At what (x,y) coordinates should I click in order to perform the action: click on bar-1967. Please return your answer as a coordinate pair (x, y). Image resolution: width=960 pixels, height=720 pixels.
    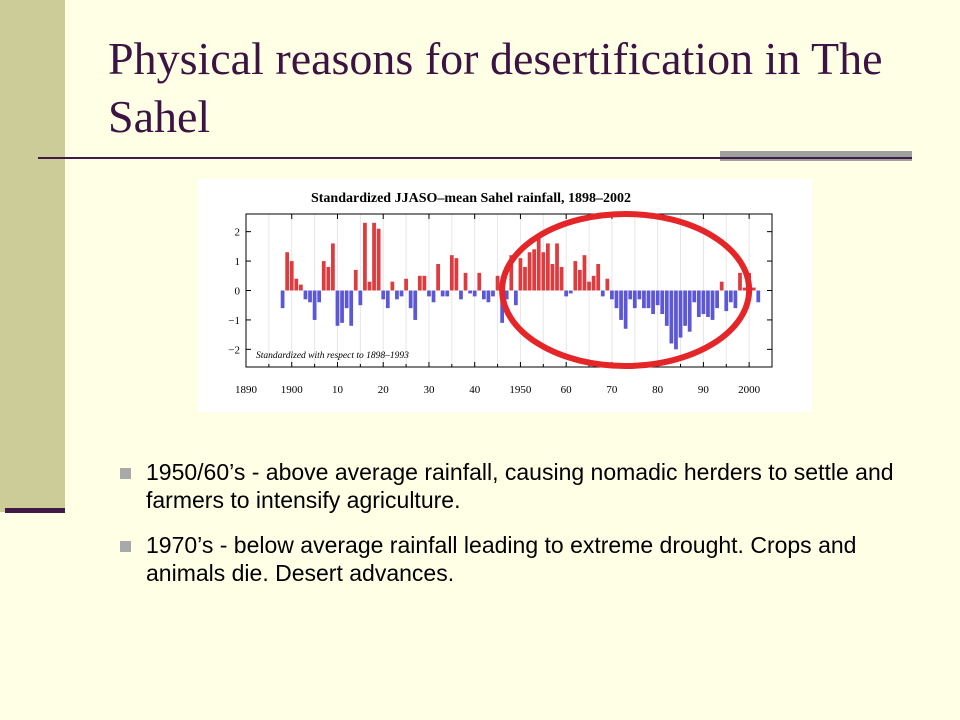
    Looking at the image, I should click on (598, 277).